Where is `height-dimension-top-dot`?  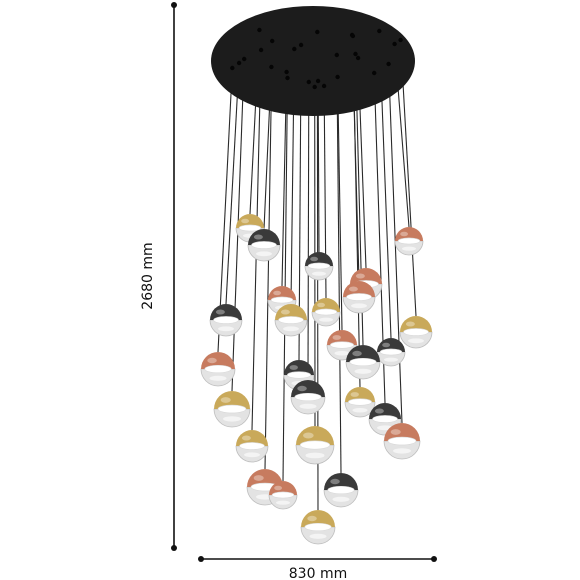
height-dimension-top-dot is located at coordinates (174, 5).